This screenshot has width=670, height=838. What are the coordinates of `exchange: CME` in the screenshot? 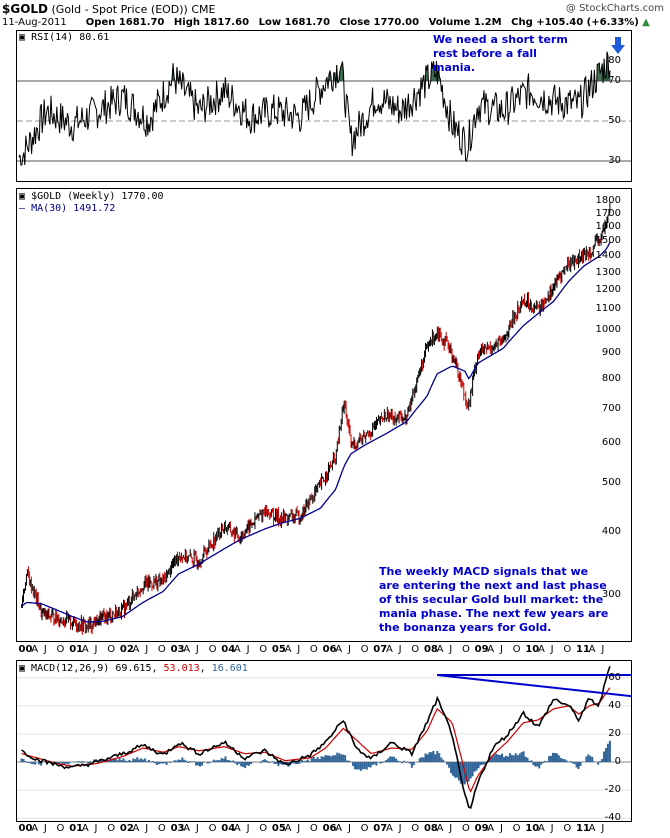 It's located at (203, 9).